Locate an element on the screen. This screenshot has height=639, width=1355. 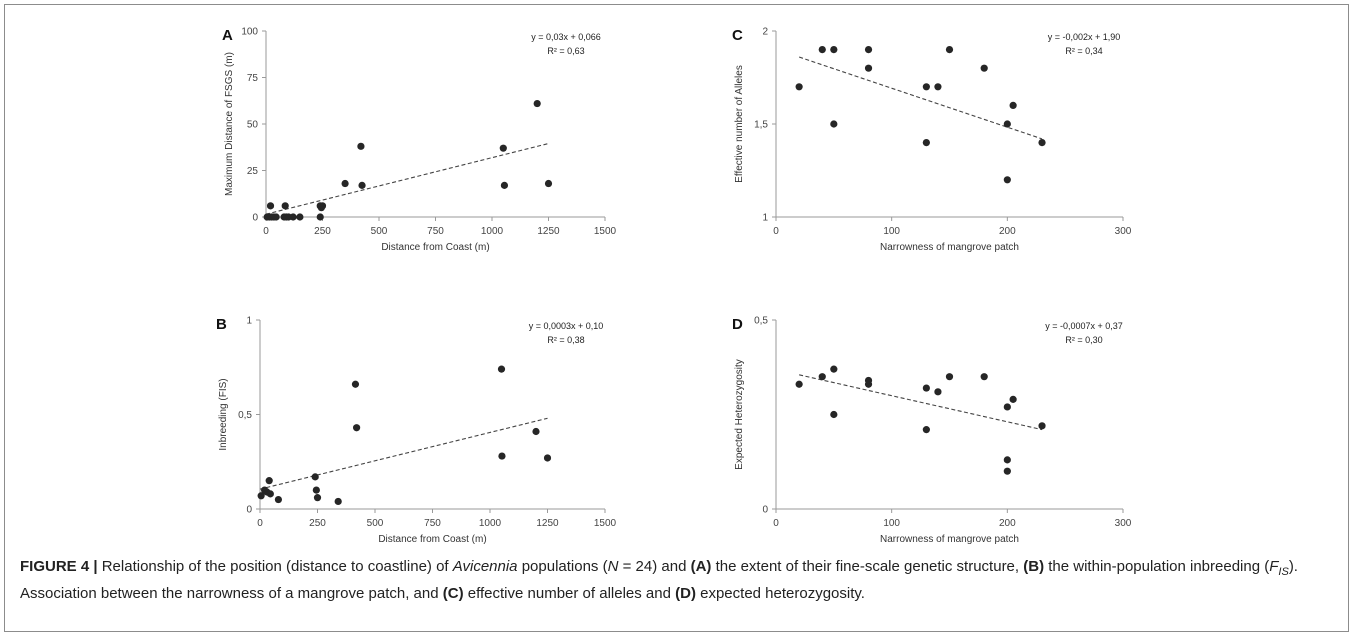
panel-b-label: B is located at coordinates (221, 324).